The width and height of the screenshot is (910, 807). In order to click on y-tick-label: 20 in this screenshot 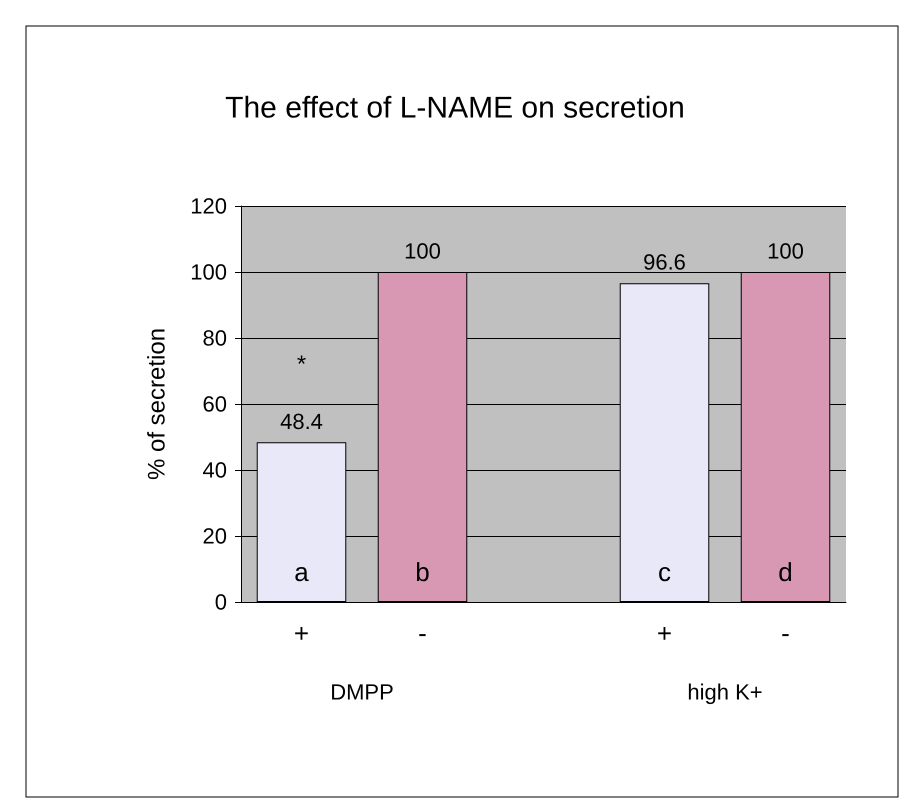, I will do `click(214, 536)`.